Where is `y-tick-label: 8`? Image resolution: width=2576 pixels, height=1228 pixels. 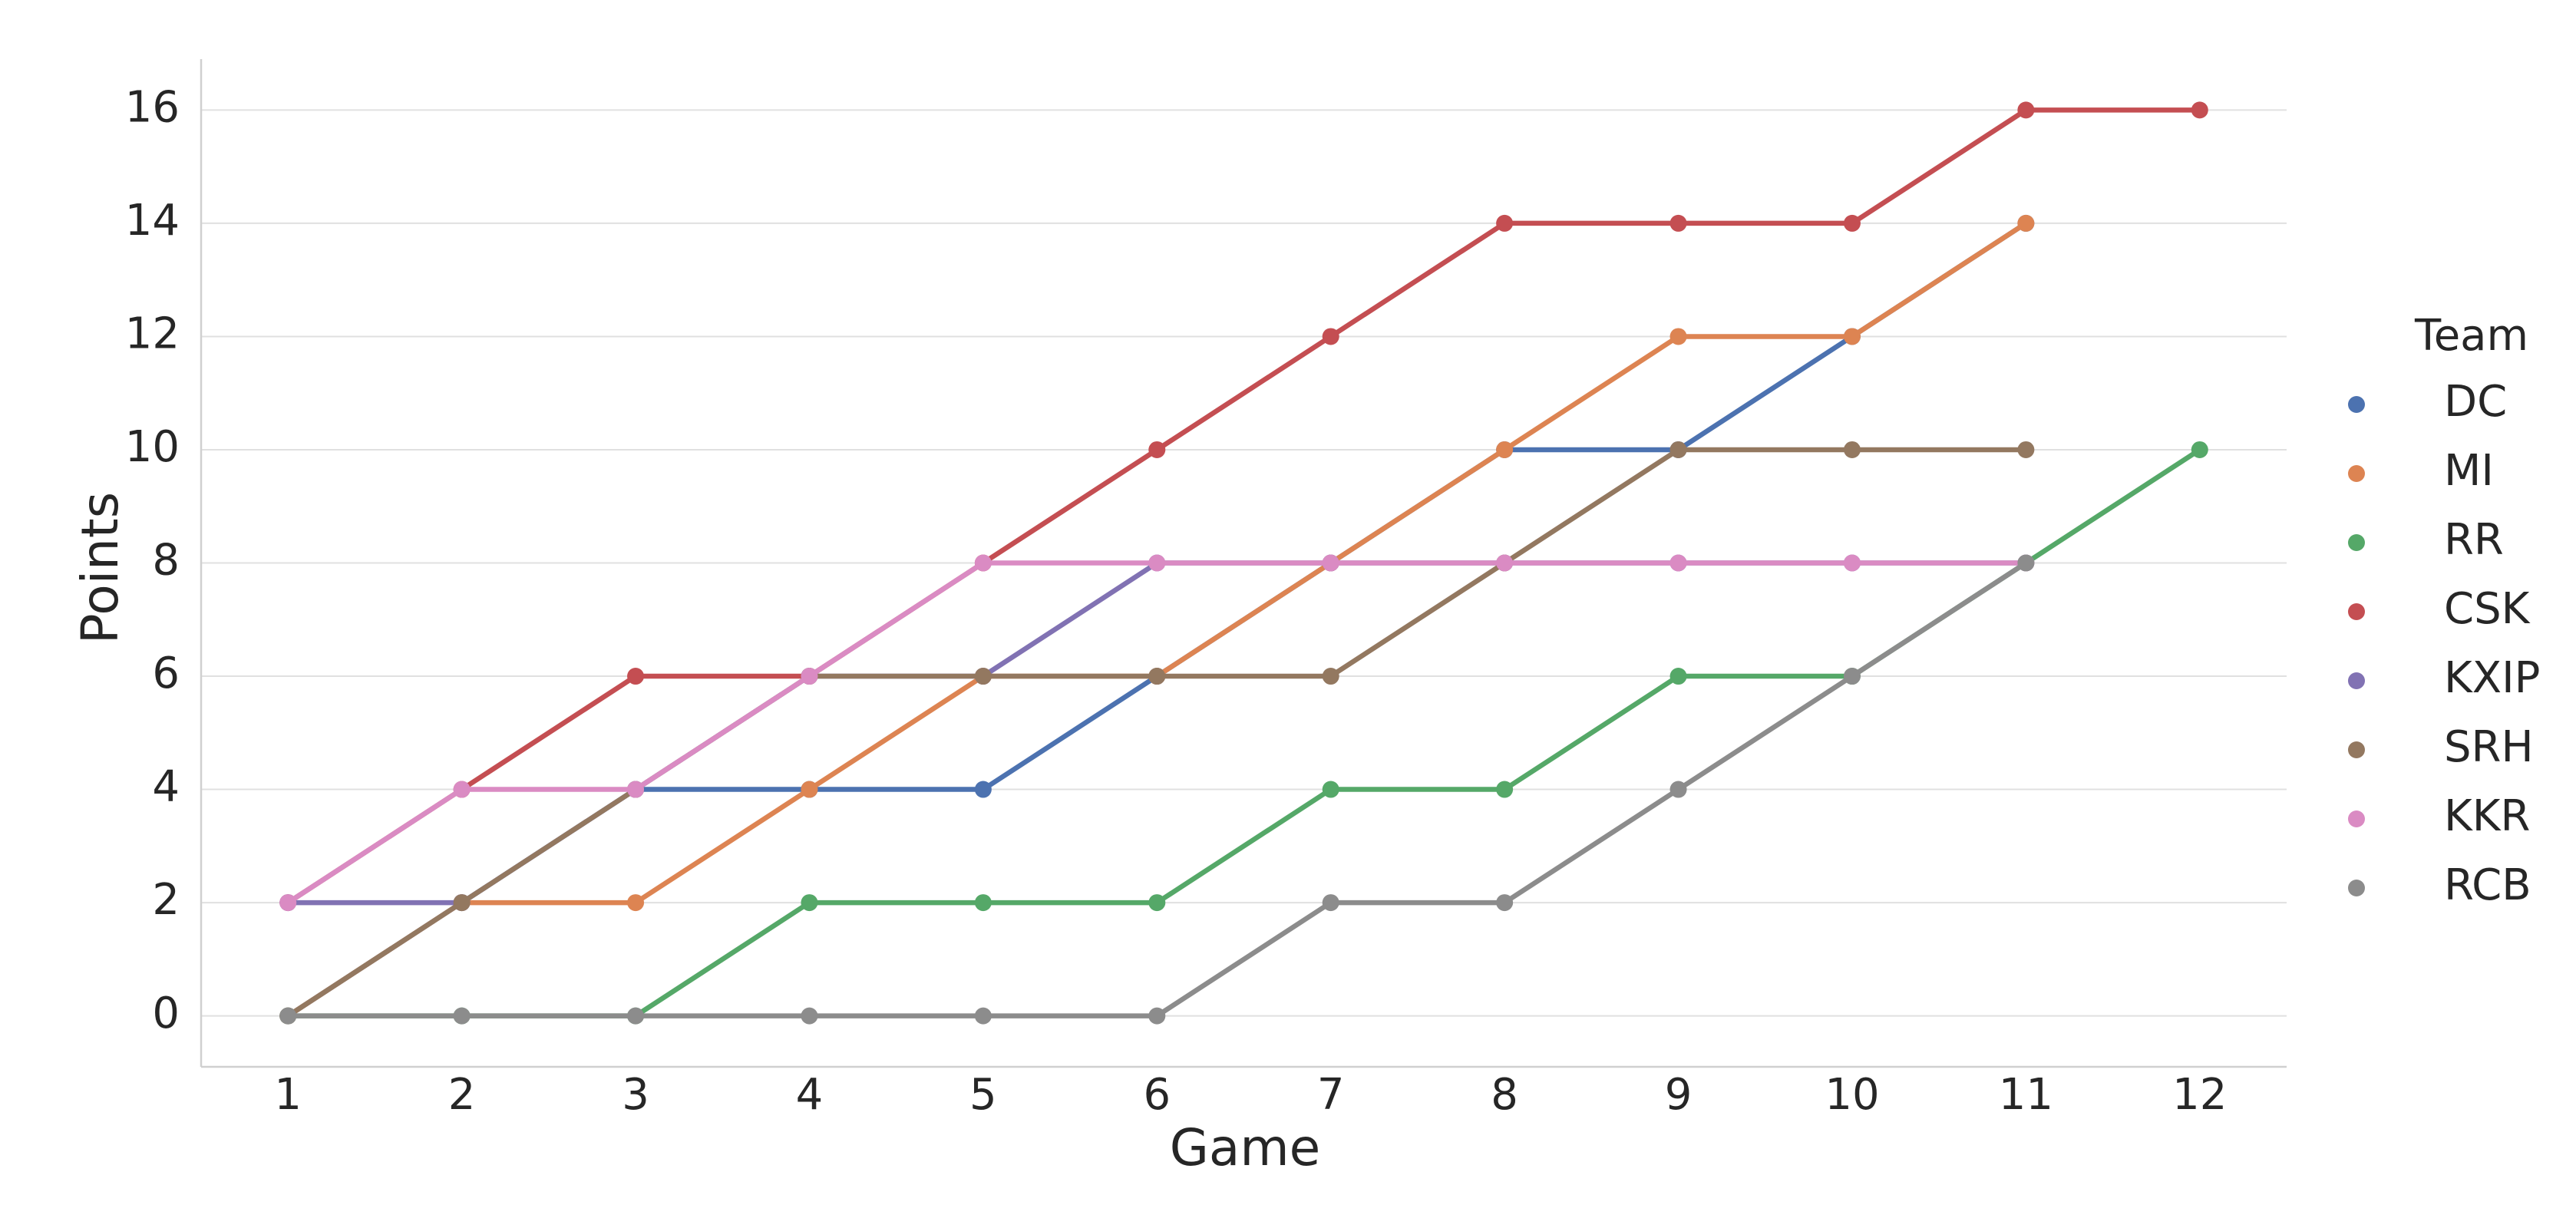
y-tick-label: 8 is located at coordinates (166, 561).